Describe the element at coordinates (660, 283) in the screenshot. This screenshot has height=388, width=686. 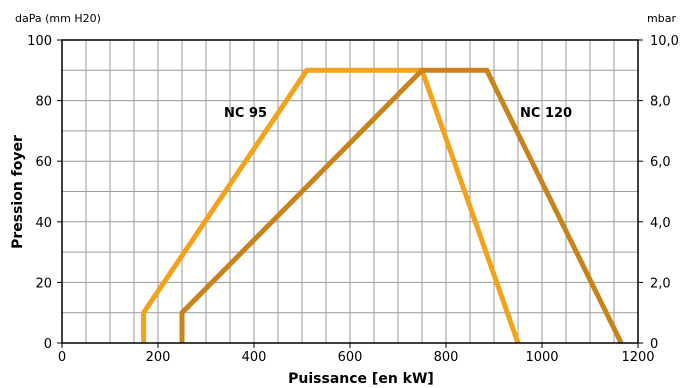
I see `y2-tick-label: 2,0` at that location.